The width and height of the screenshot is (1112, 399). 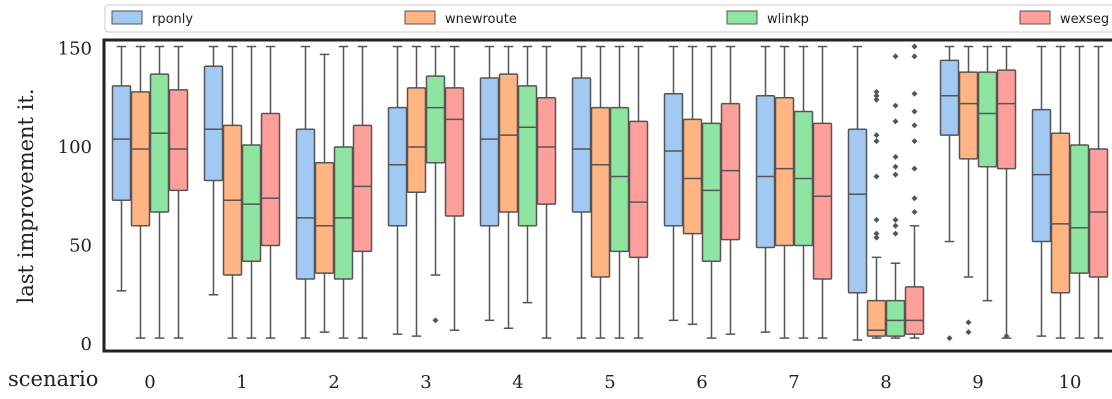 What do you see at coordinates (86, 344) in the screenshot?
I see `y-tick-label: 0` at bounding box center [86, 344].